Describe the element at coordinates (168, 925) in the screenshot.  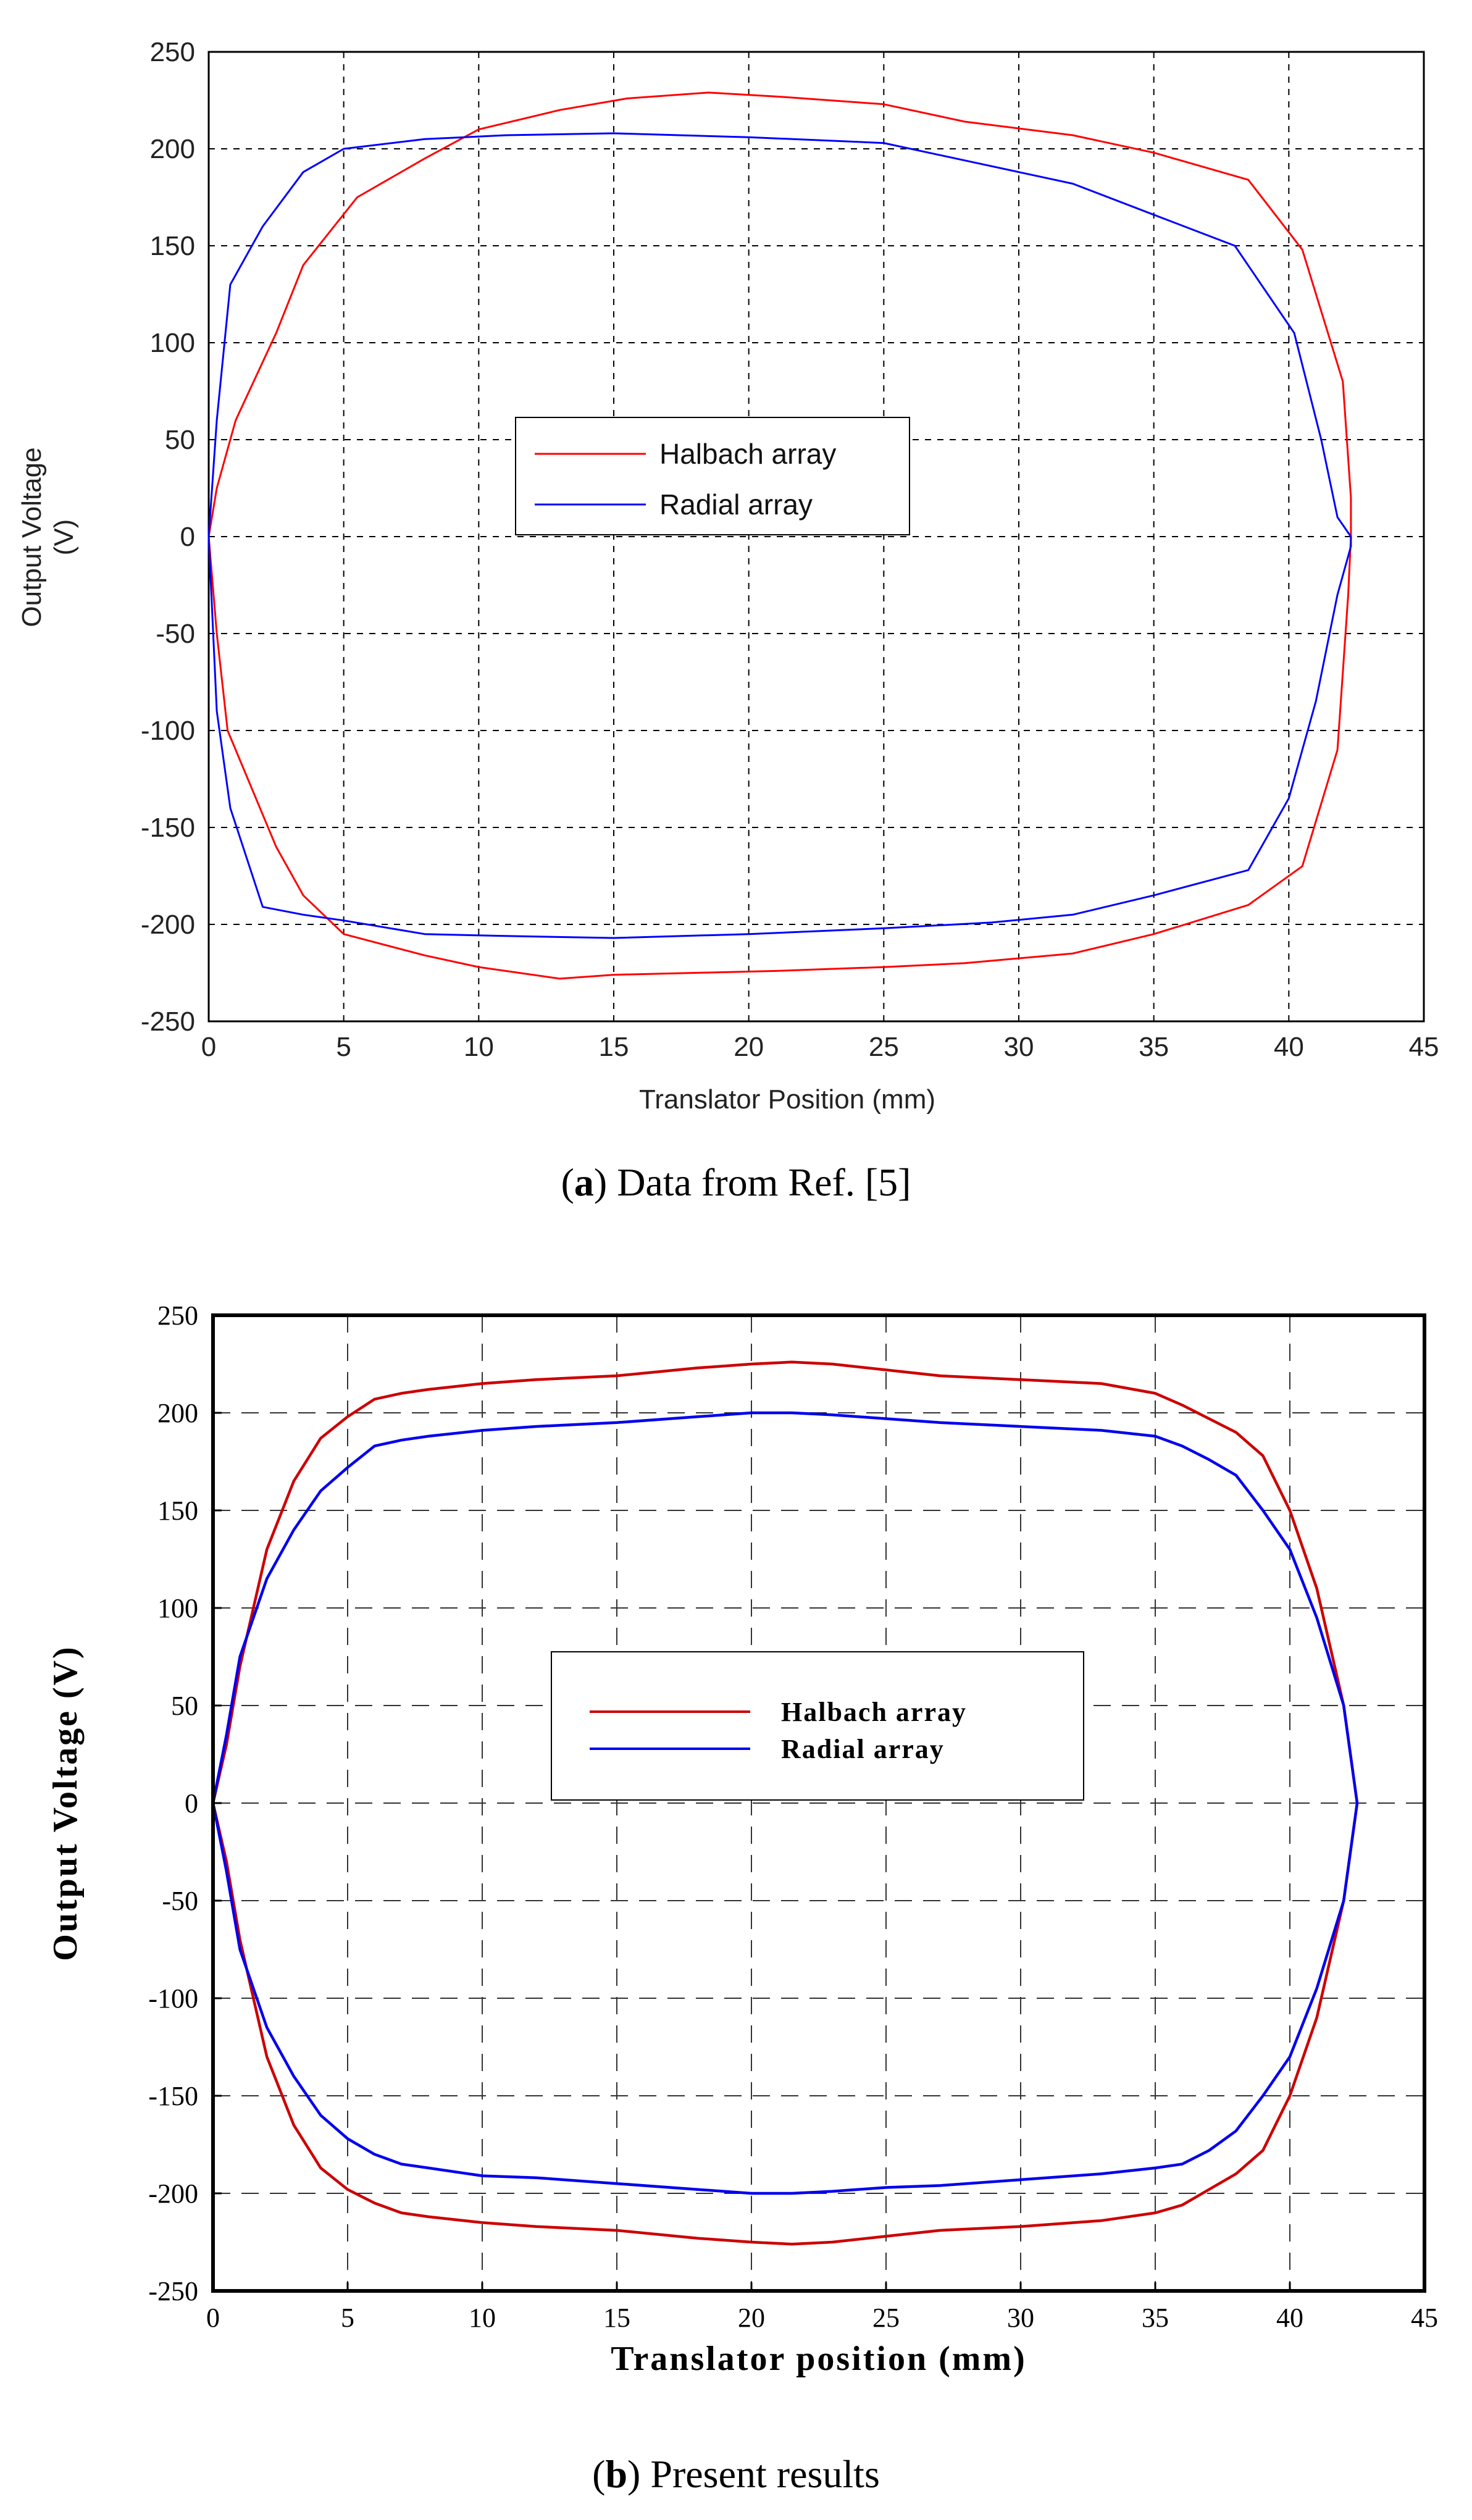
I see `chart-a-y-tick-label: -200` at that location.